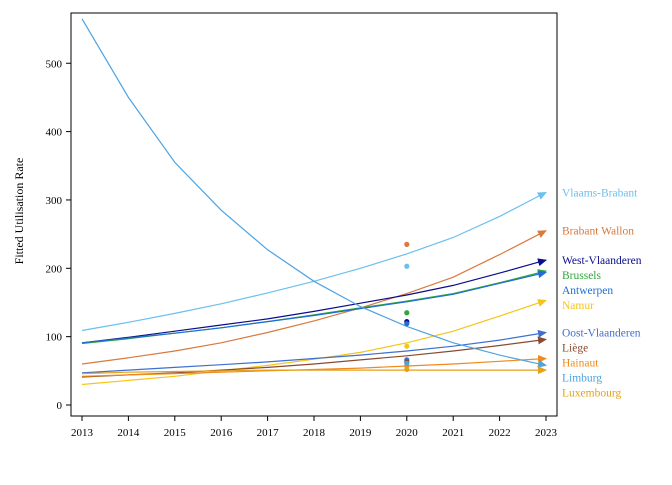 Image resolution: width=672 pixels, height=485 pixels. What do you see at coordinates (175, 433) in the screenshot?
I see `x-tick-label: 2015` at bounding box center [175, 433].